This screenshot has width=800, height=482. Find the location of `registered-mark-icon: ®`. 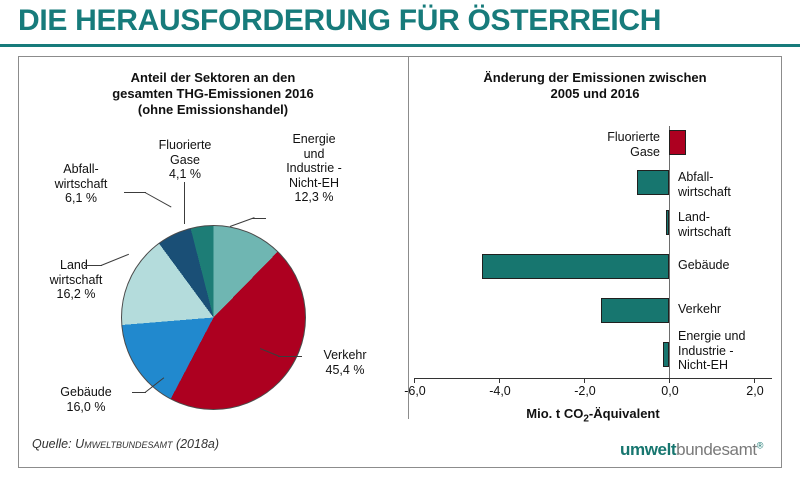

registered-mark-icon: ® is located at coordinates (760, 445).